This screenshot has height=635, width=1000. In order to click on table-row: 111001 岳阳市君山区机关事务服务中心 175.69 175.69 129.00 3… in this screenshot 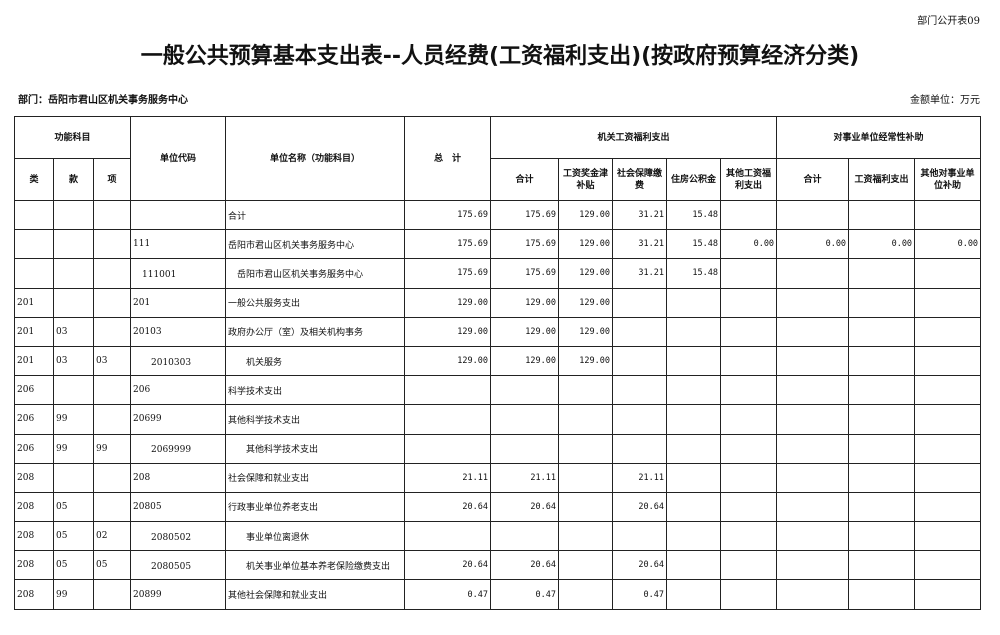, I will do `click(498, 273)`.